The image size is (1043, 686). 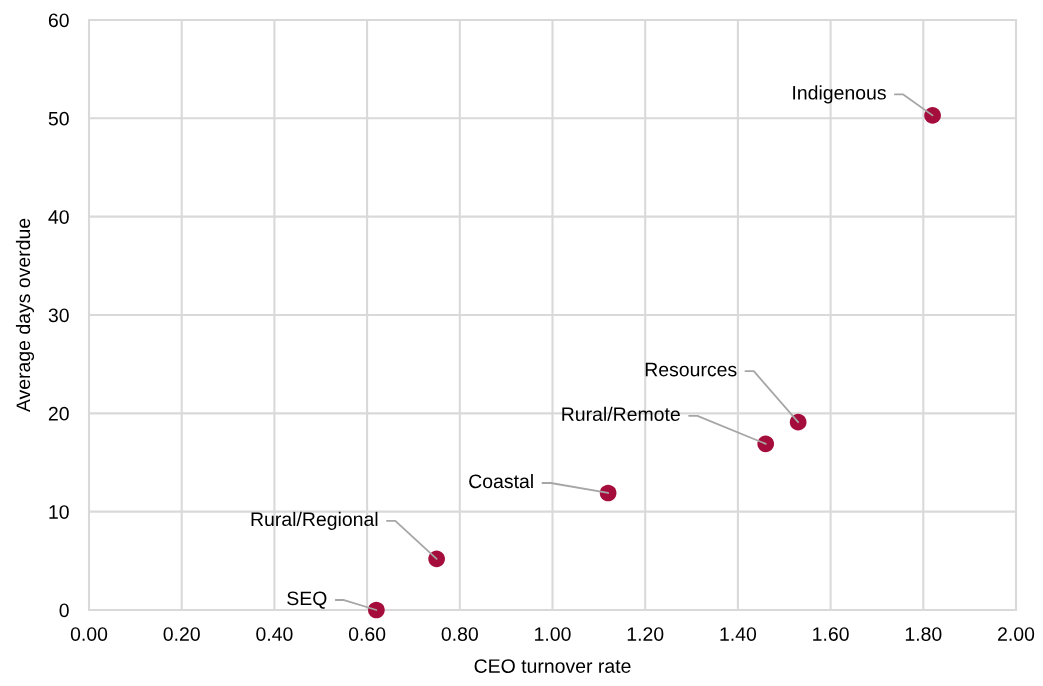 What do you see at coordinates (738, 634) in the screenshot?
I see `x-tick-label: 1.40` at bounding box center [738, 634].